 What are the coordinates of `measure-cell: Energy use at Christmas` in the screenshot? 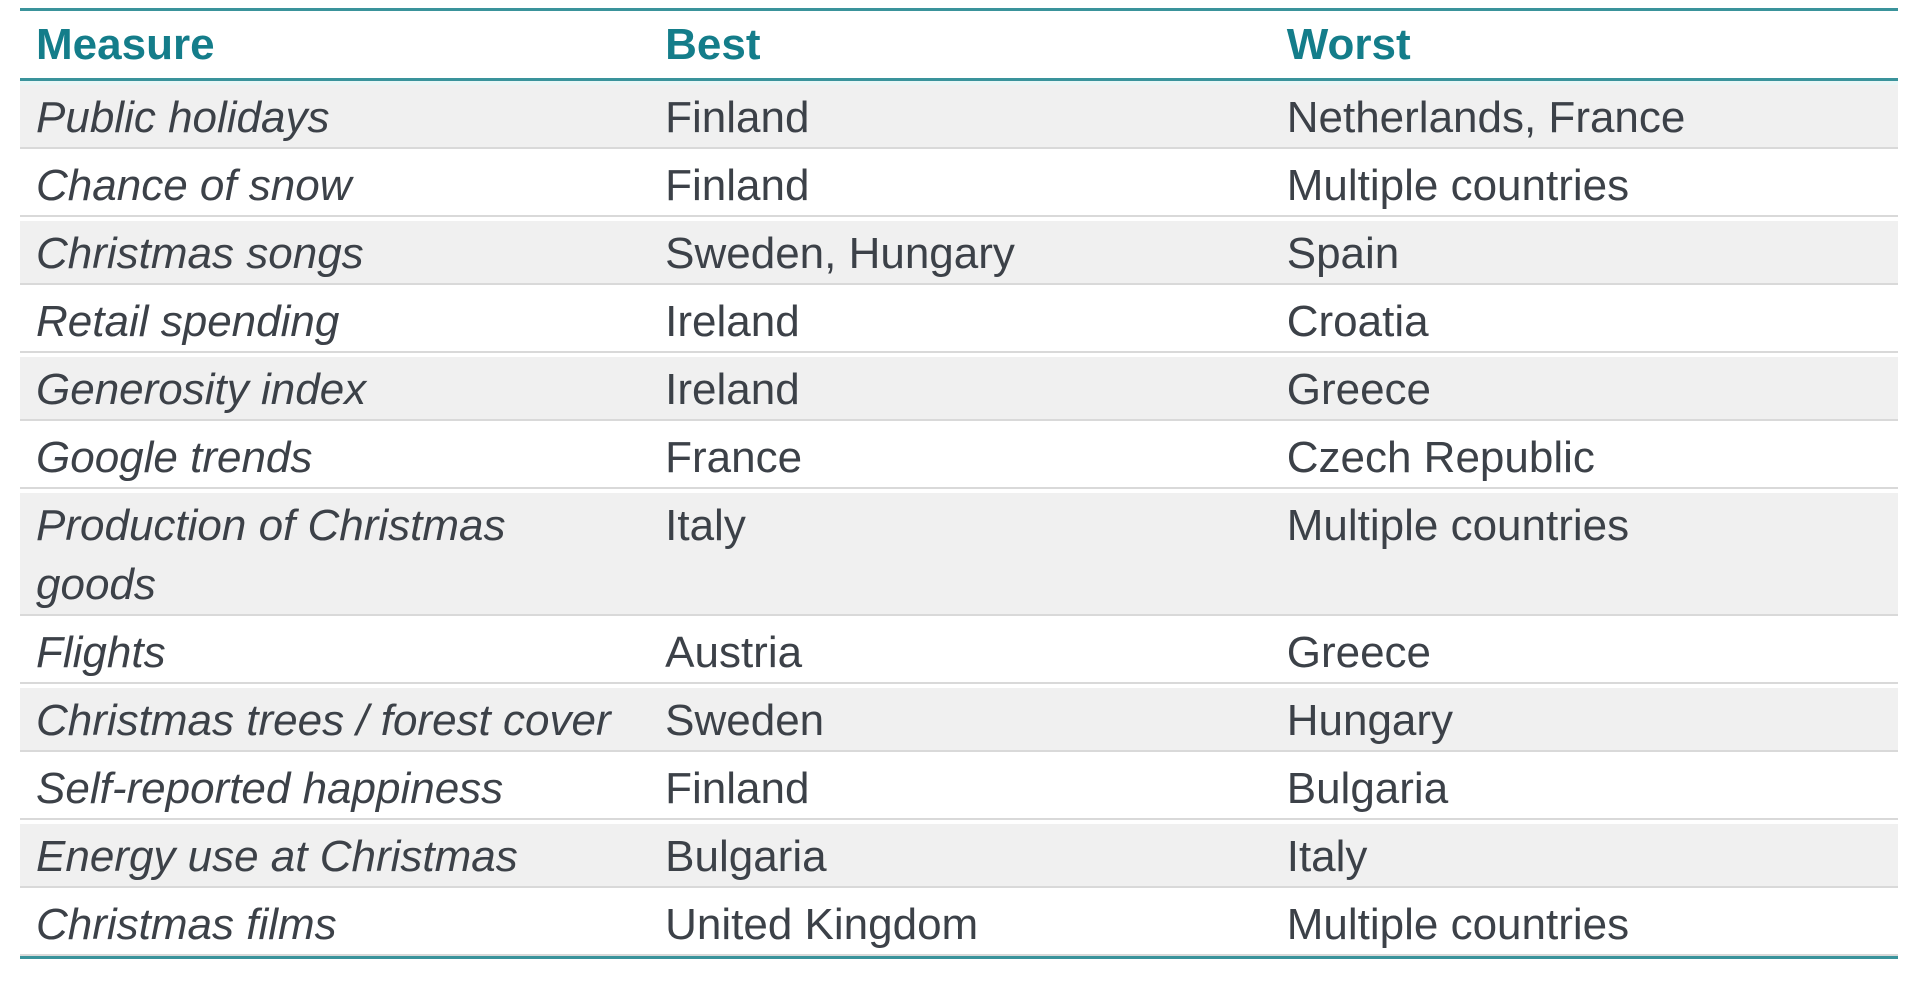 It's located at (335, 854).